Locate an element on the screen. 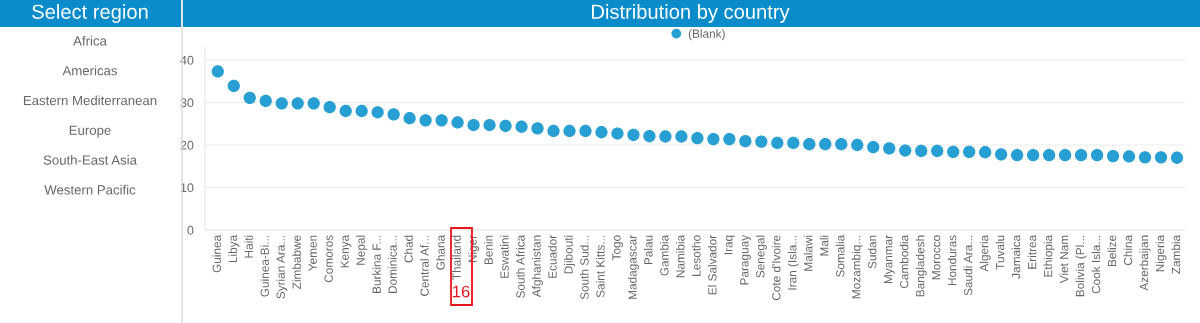 The height and width of the screenshot is (323, 1200). x-tick-label: Zambia is located at coordinates (1176, 254).